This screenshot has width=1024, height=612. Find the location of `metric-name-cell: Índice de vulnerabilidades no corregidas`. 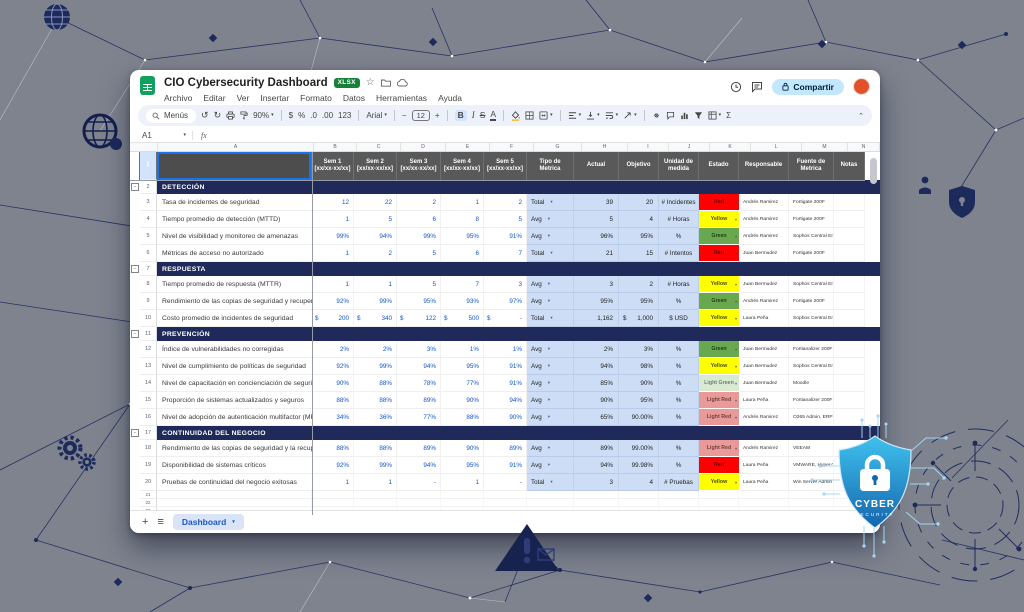

metric-name-cell: Índice de vulnerabilidades no corregidas is located at coordinates (234, 349).